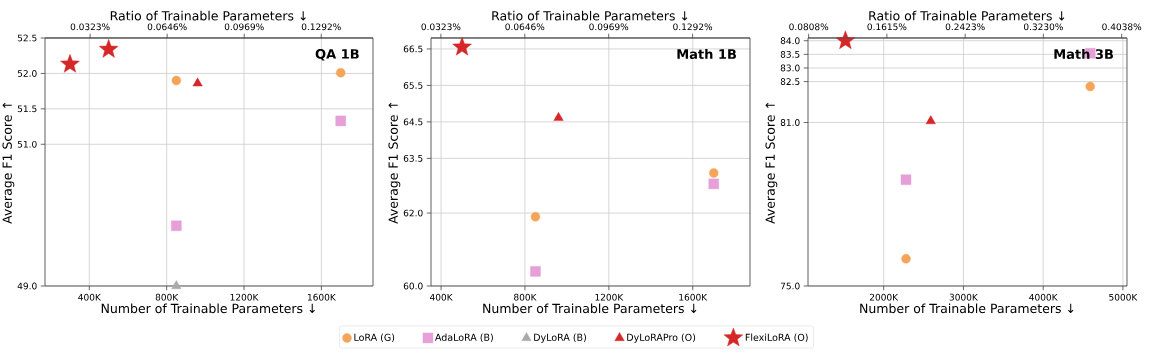 The image size is (1153, 353). Describe the element at coordinates (776, 338) in the screenshot. I see `legend-label: FlexiLoRA (O)` at that location.